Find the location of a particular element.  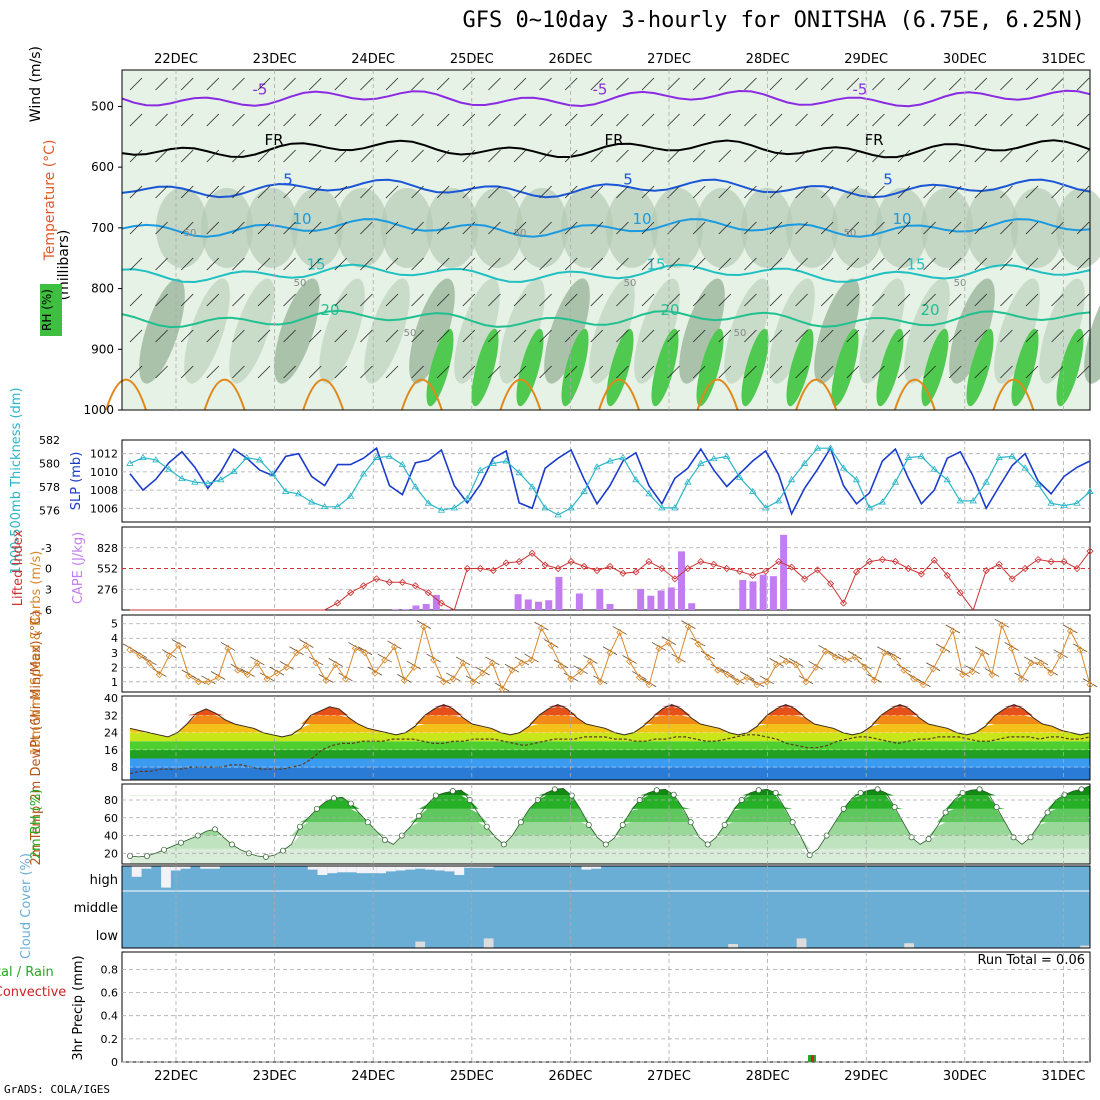

rh-high-band is located at coordinates (980, 367).